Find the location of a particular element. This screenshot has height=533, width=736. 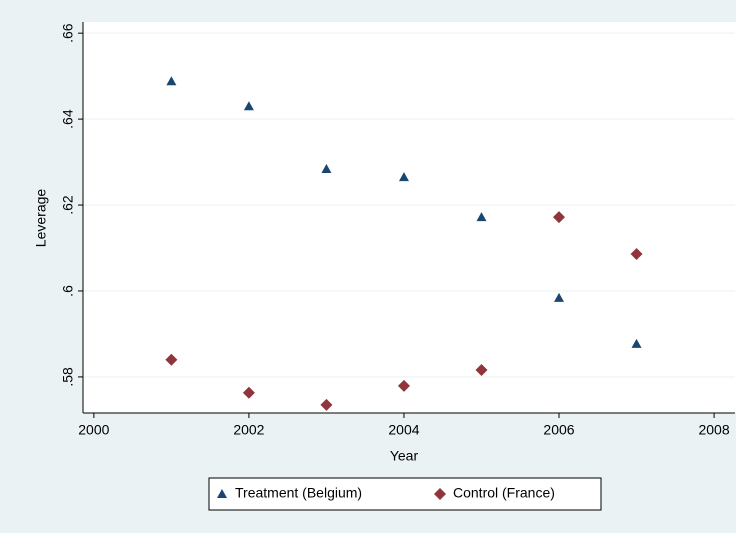

x-tick-label: 2006 is located at coordinates (558, 430).